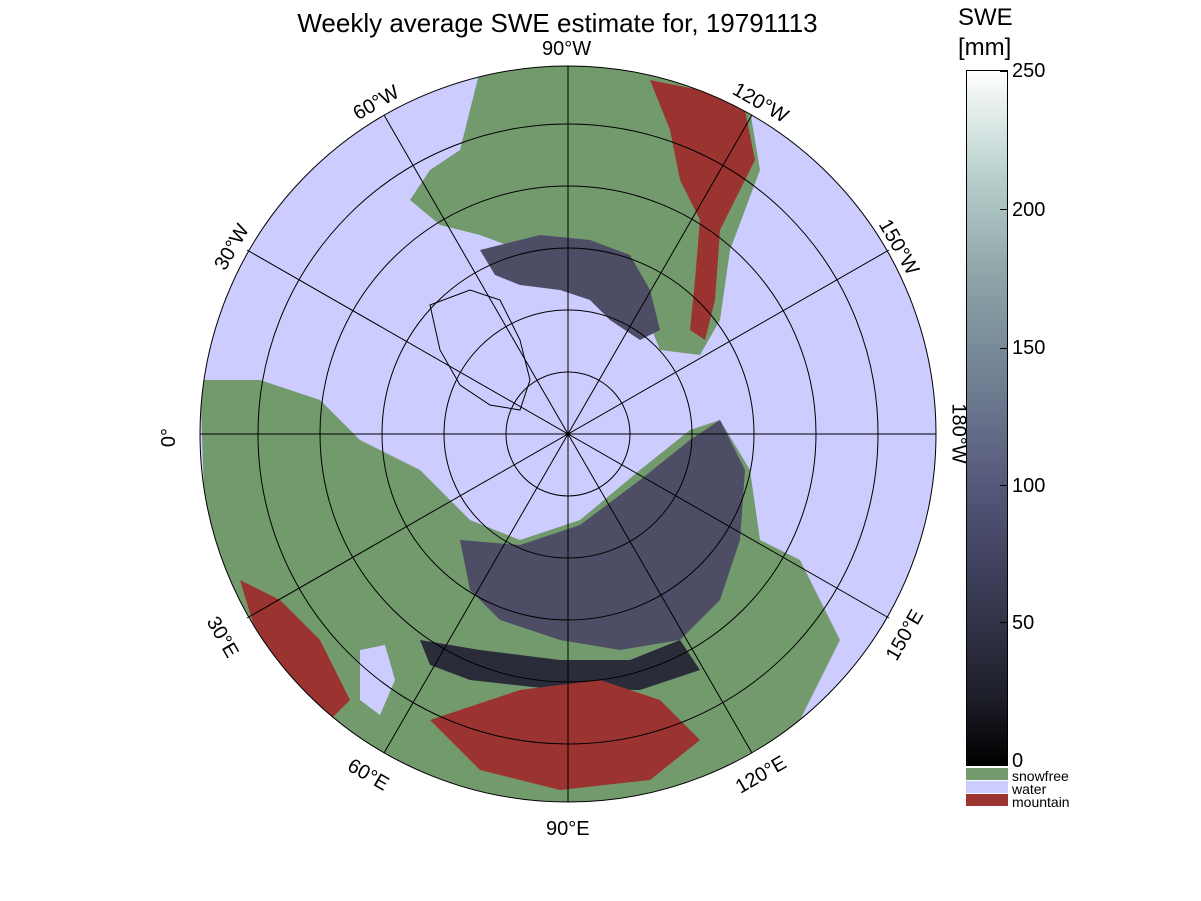 Image resolution: width=1201 pixels, height=901 pixels. I want to click on colorbar-tick-100: 100, so click(1029, 486).